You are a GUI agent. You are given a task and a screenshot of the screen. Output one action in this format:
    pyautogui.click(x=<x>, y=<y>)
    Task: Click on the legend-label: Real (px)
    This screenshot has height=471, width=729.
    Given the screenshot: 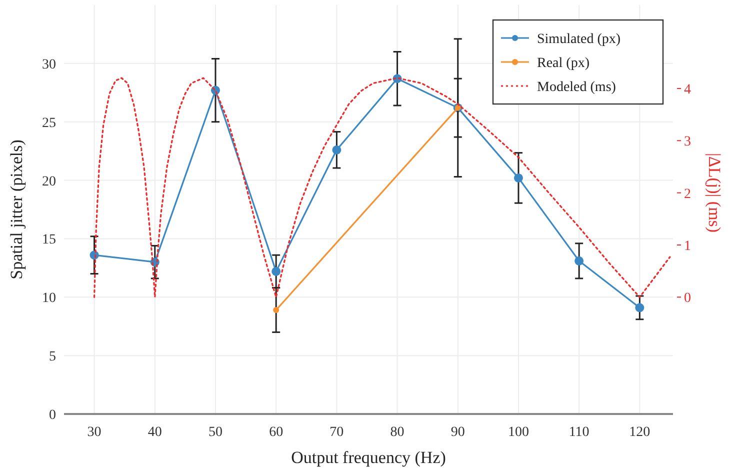 What is the action you would take?
    pyautogui.click(x=563, y=63)
    